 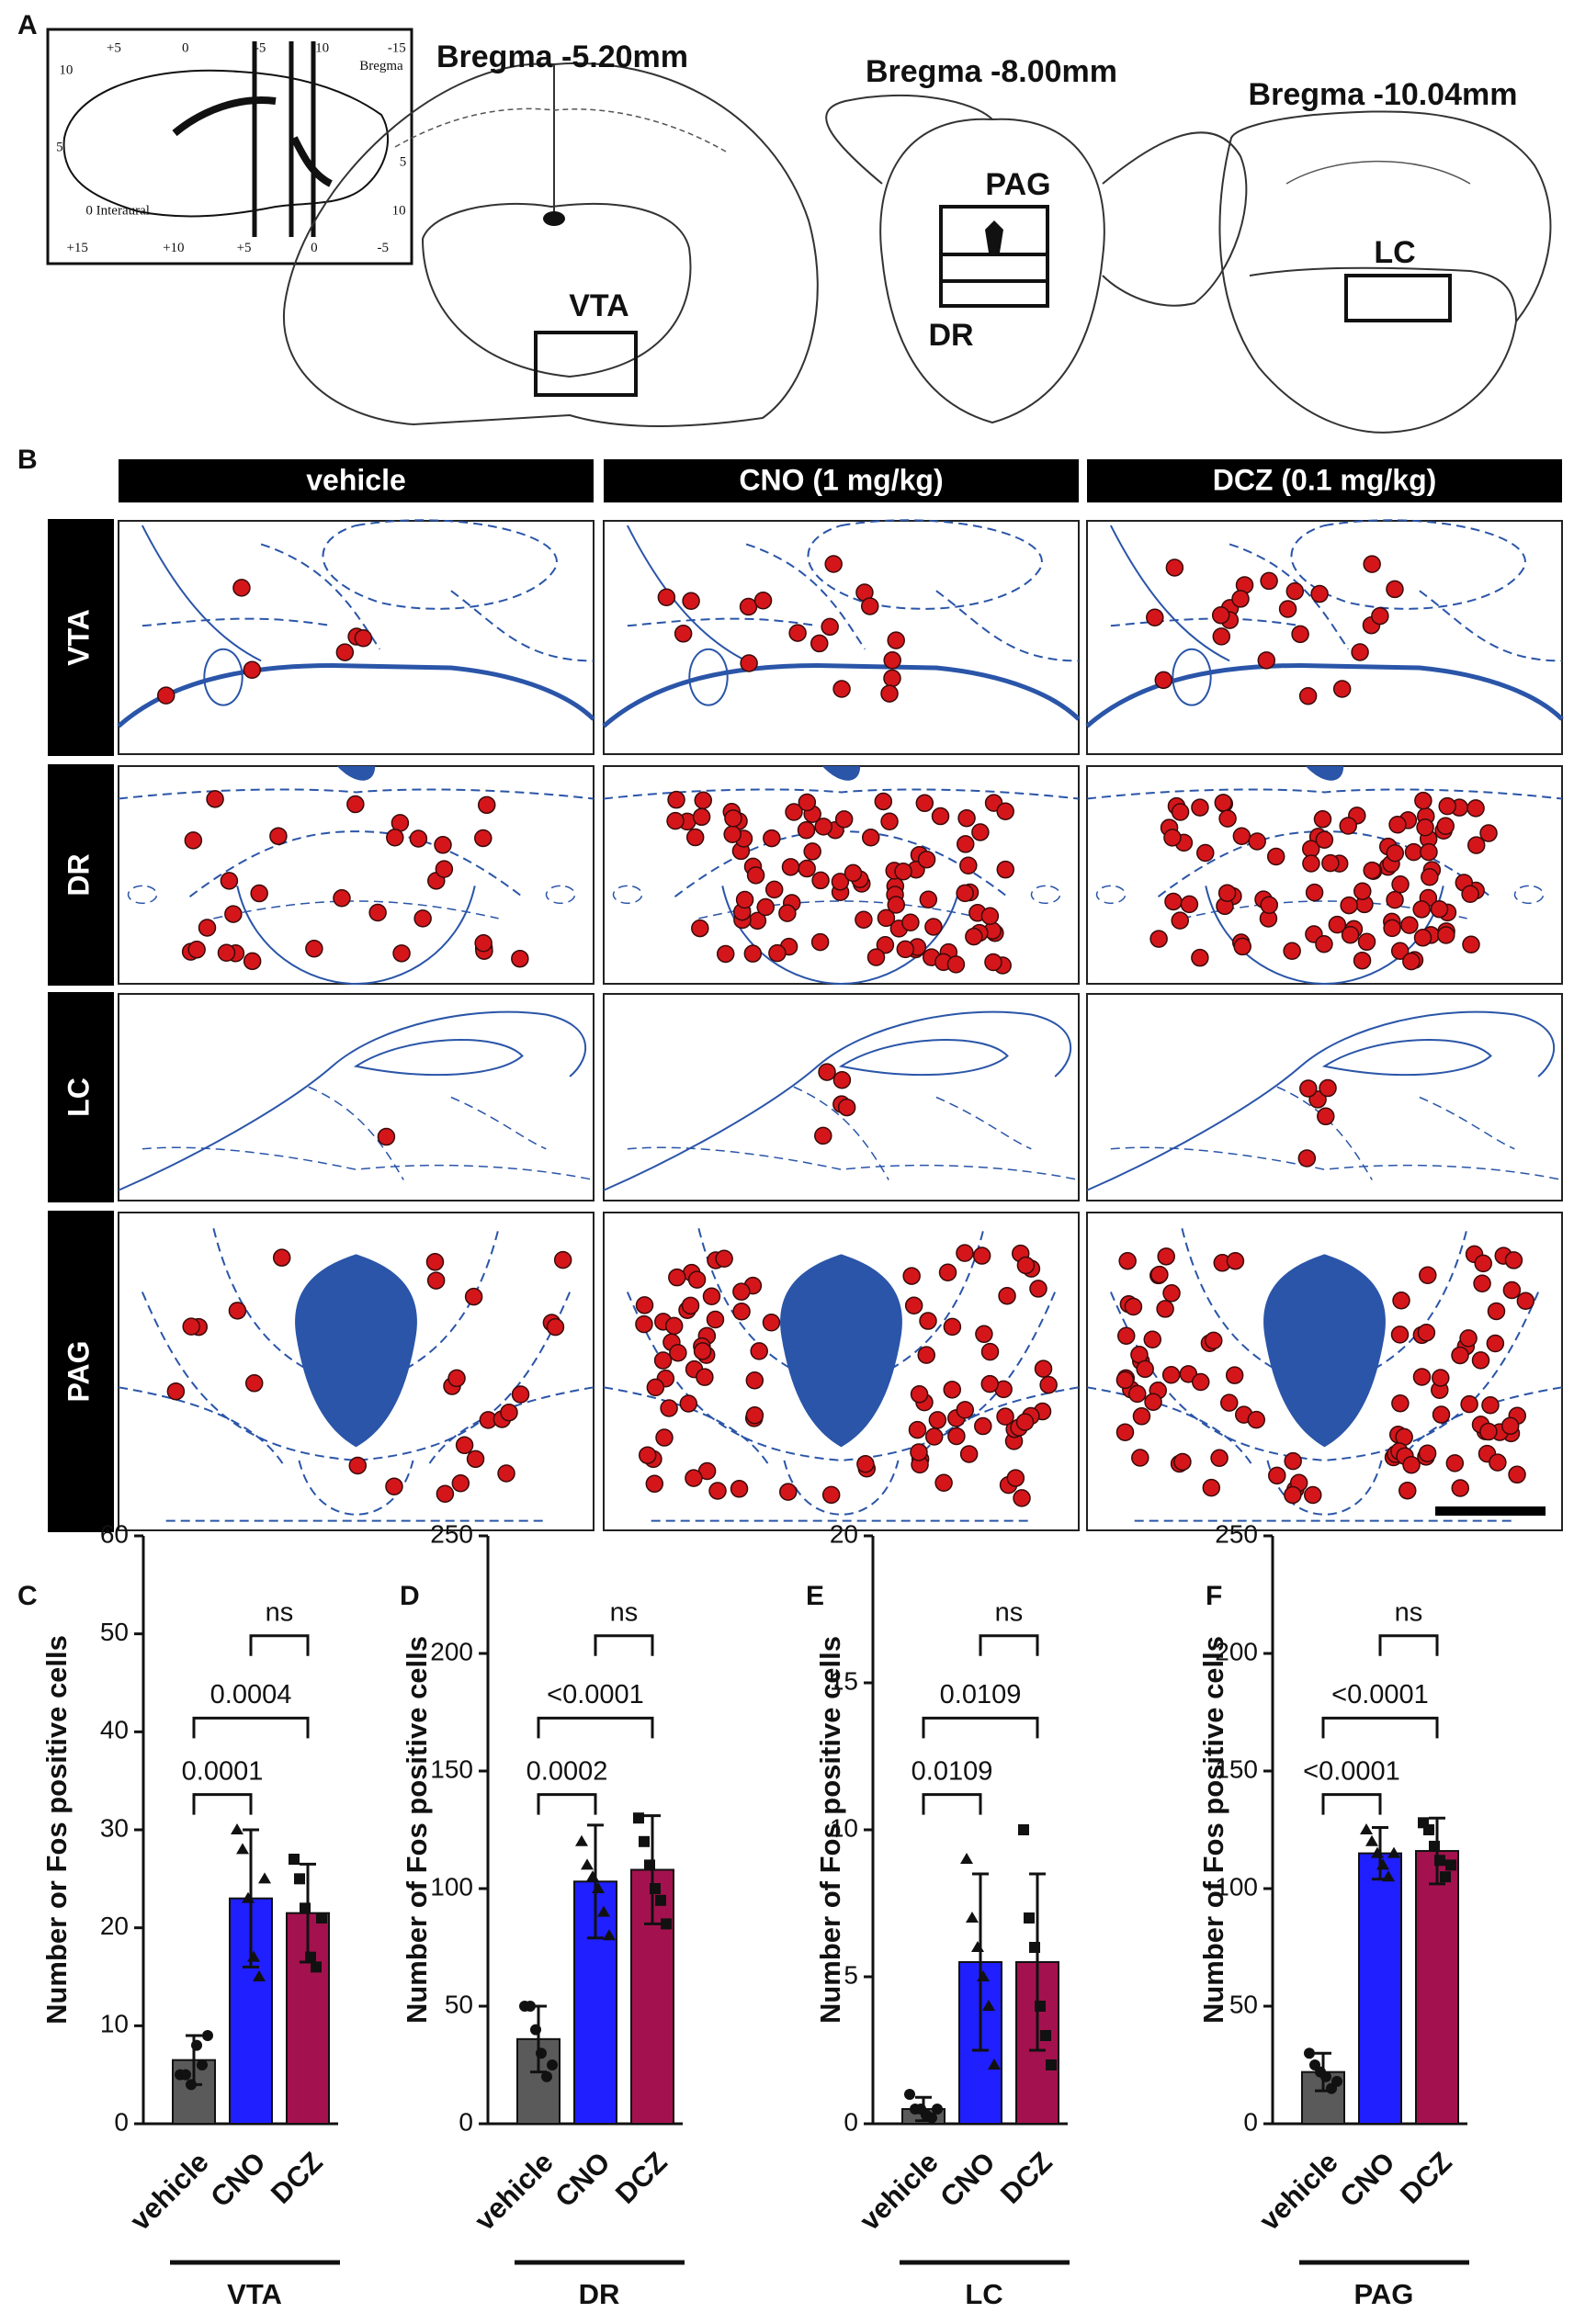 What do you see at coordinates (851, 1974) in the screenshot?
I see `y-tick-label: 5` at bounding box center [851, 1974].